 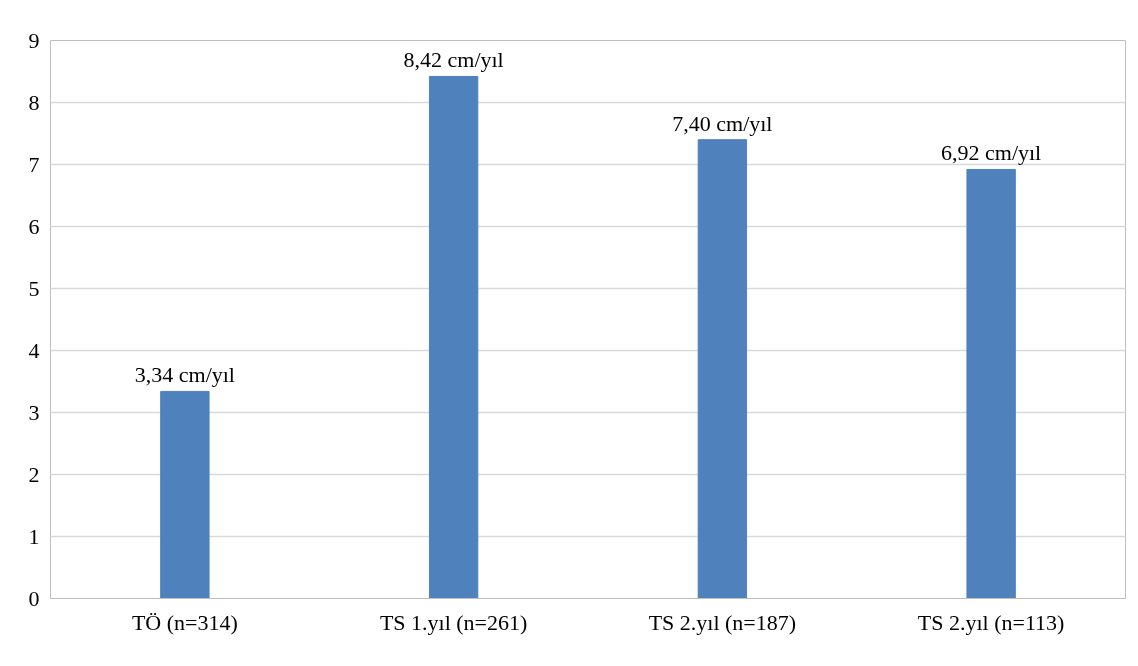 What do you see at coordinates (34, 598) in the screenshot?
I see `y-tick-label: 0` at bounding box center [34, 598].